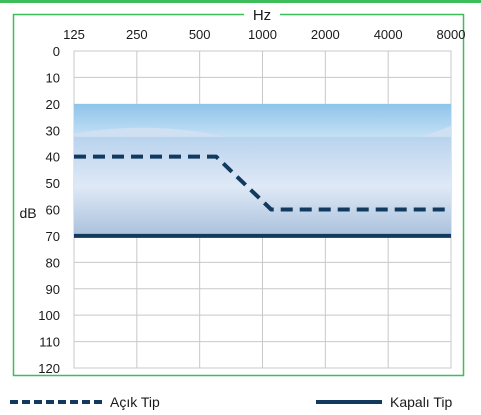  What do you see at coordinates (53, 77) in the screenshot?
I see `y-tick-label: 10` at bounding box center [53, 77].